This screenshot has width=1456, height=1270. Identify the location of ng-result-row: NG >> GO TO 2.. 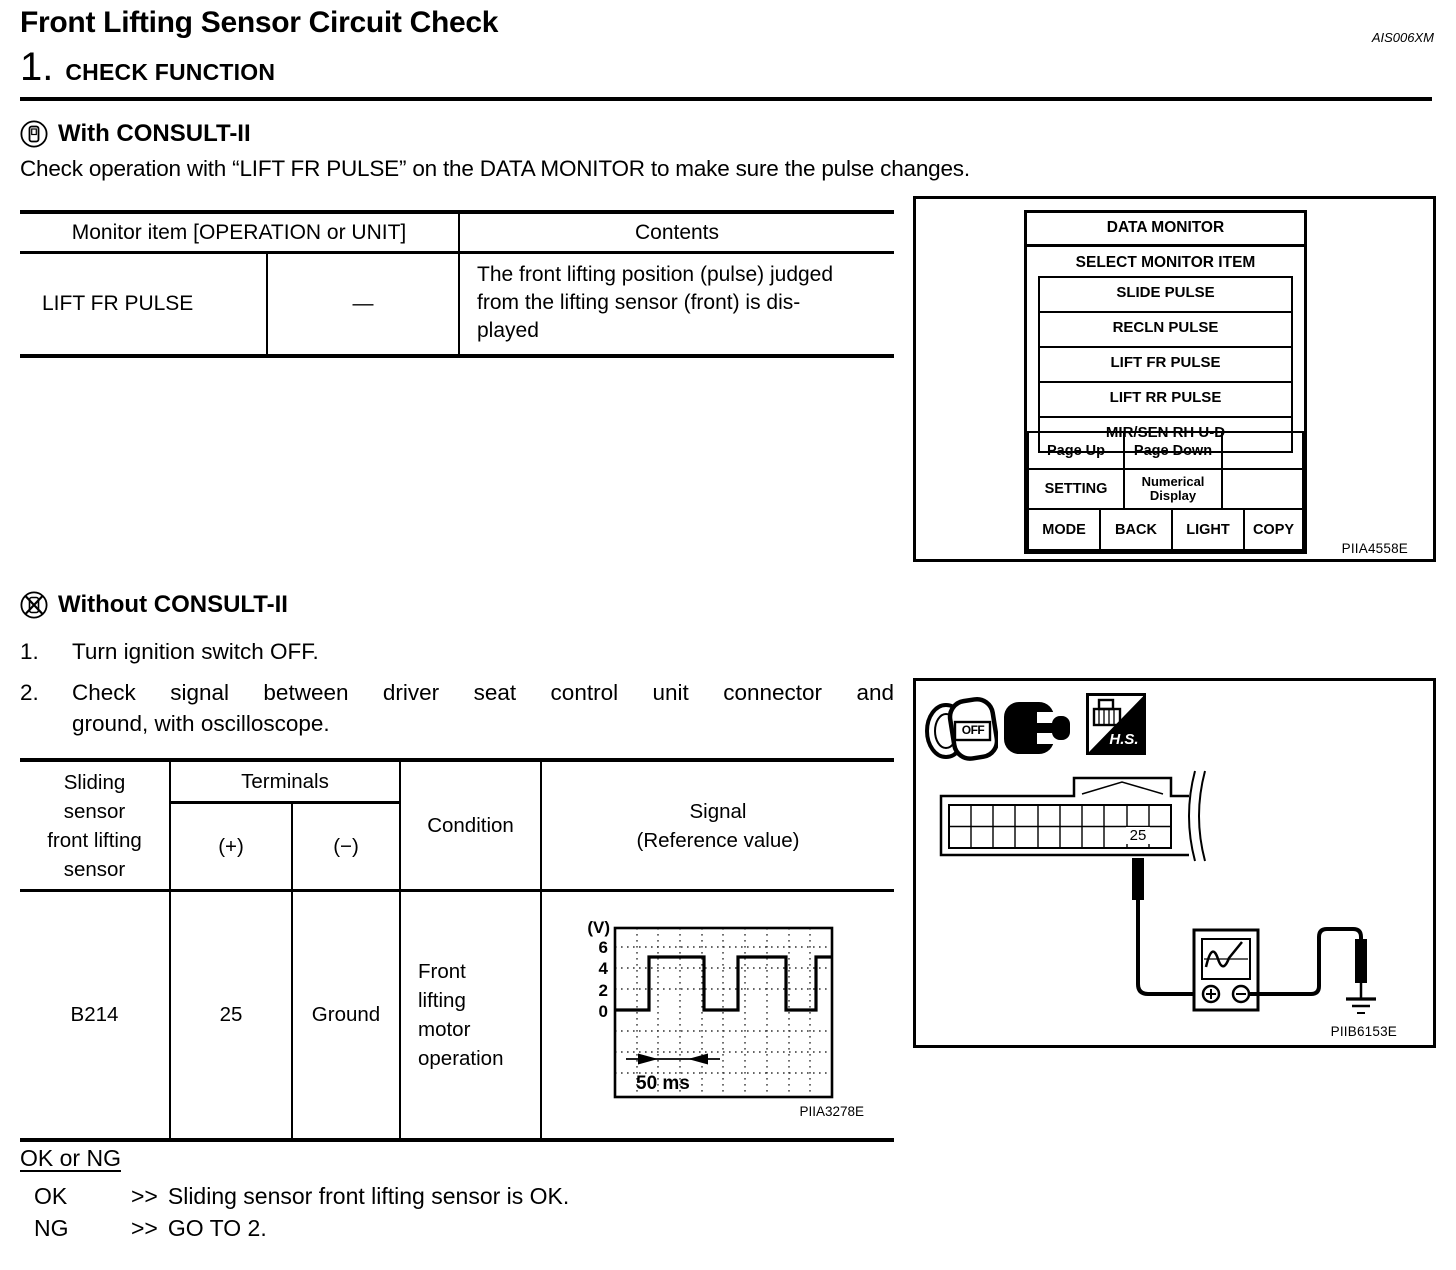
(150, 1228).